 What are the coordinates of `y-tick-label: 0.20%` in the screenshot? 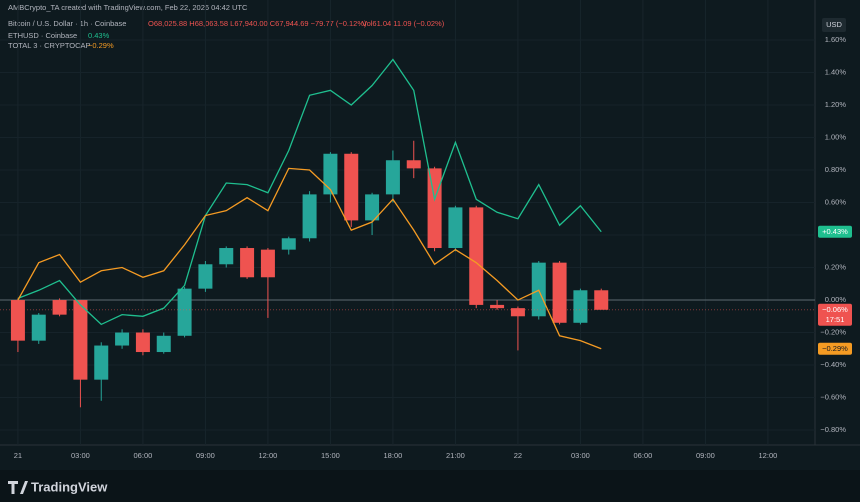 It's located at (836, 267).